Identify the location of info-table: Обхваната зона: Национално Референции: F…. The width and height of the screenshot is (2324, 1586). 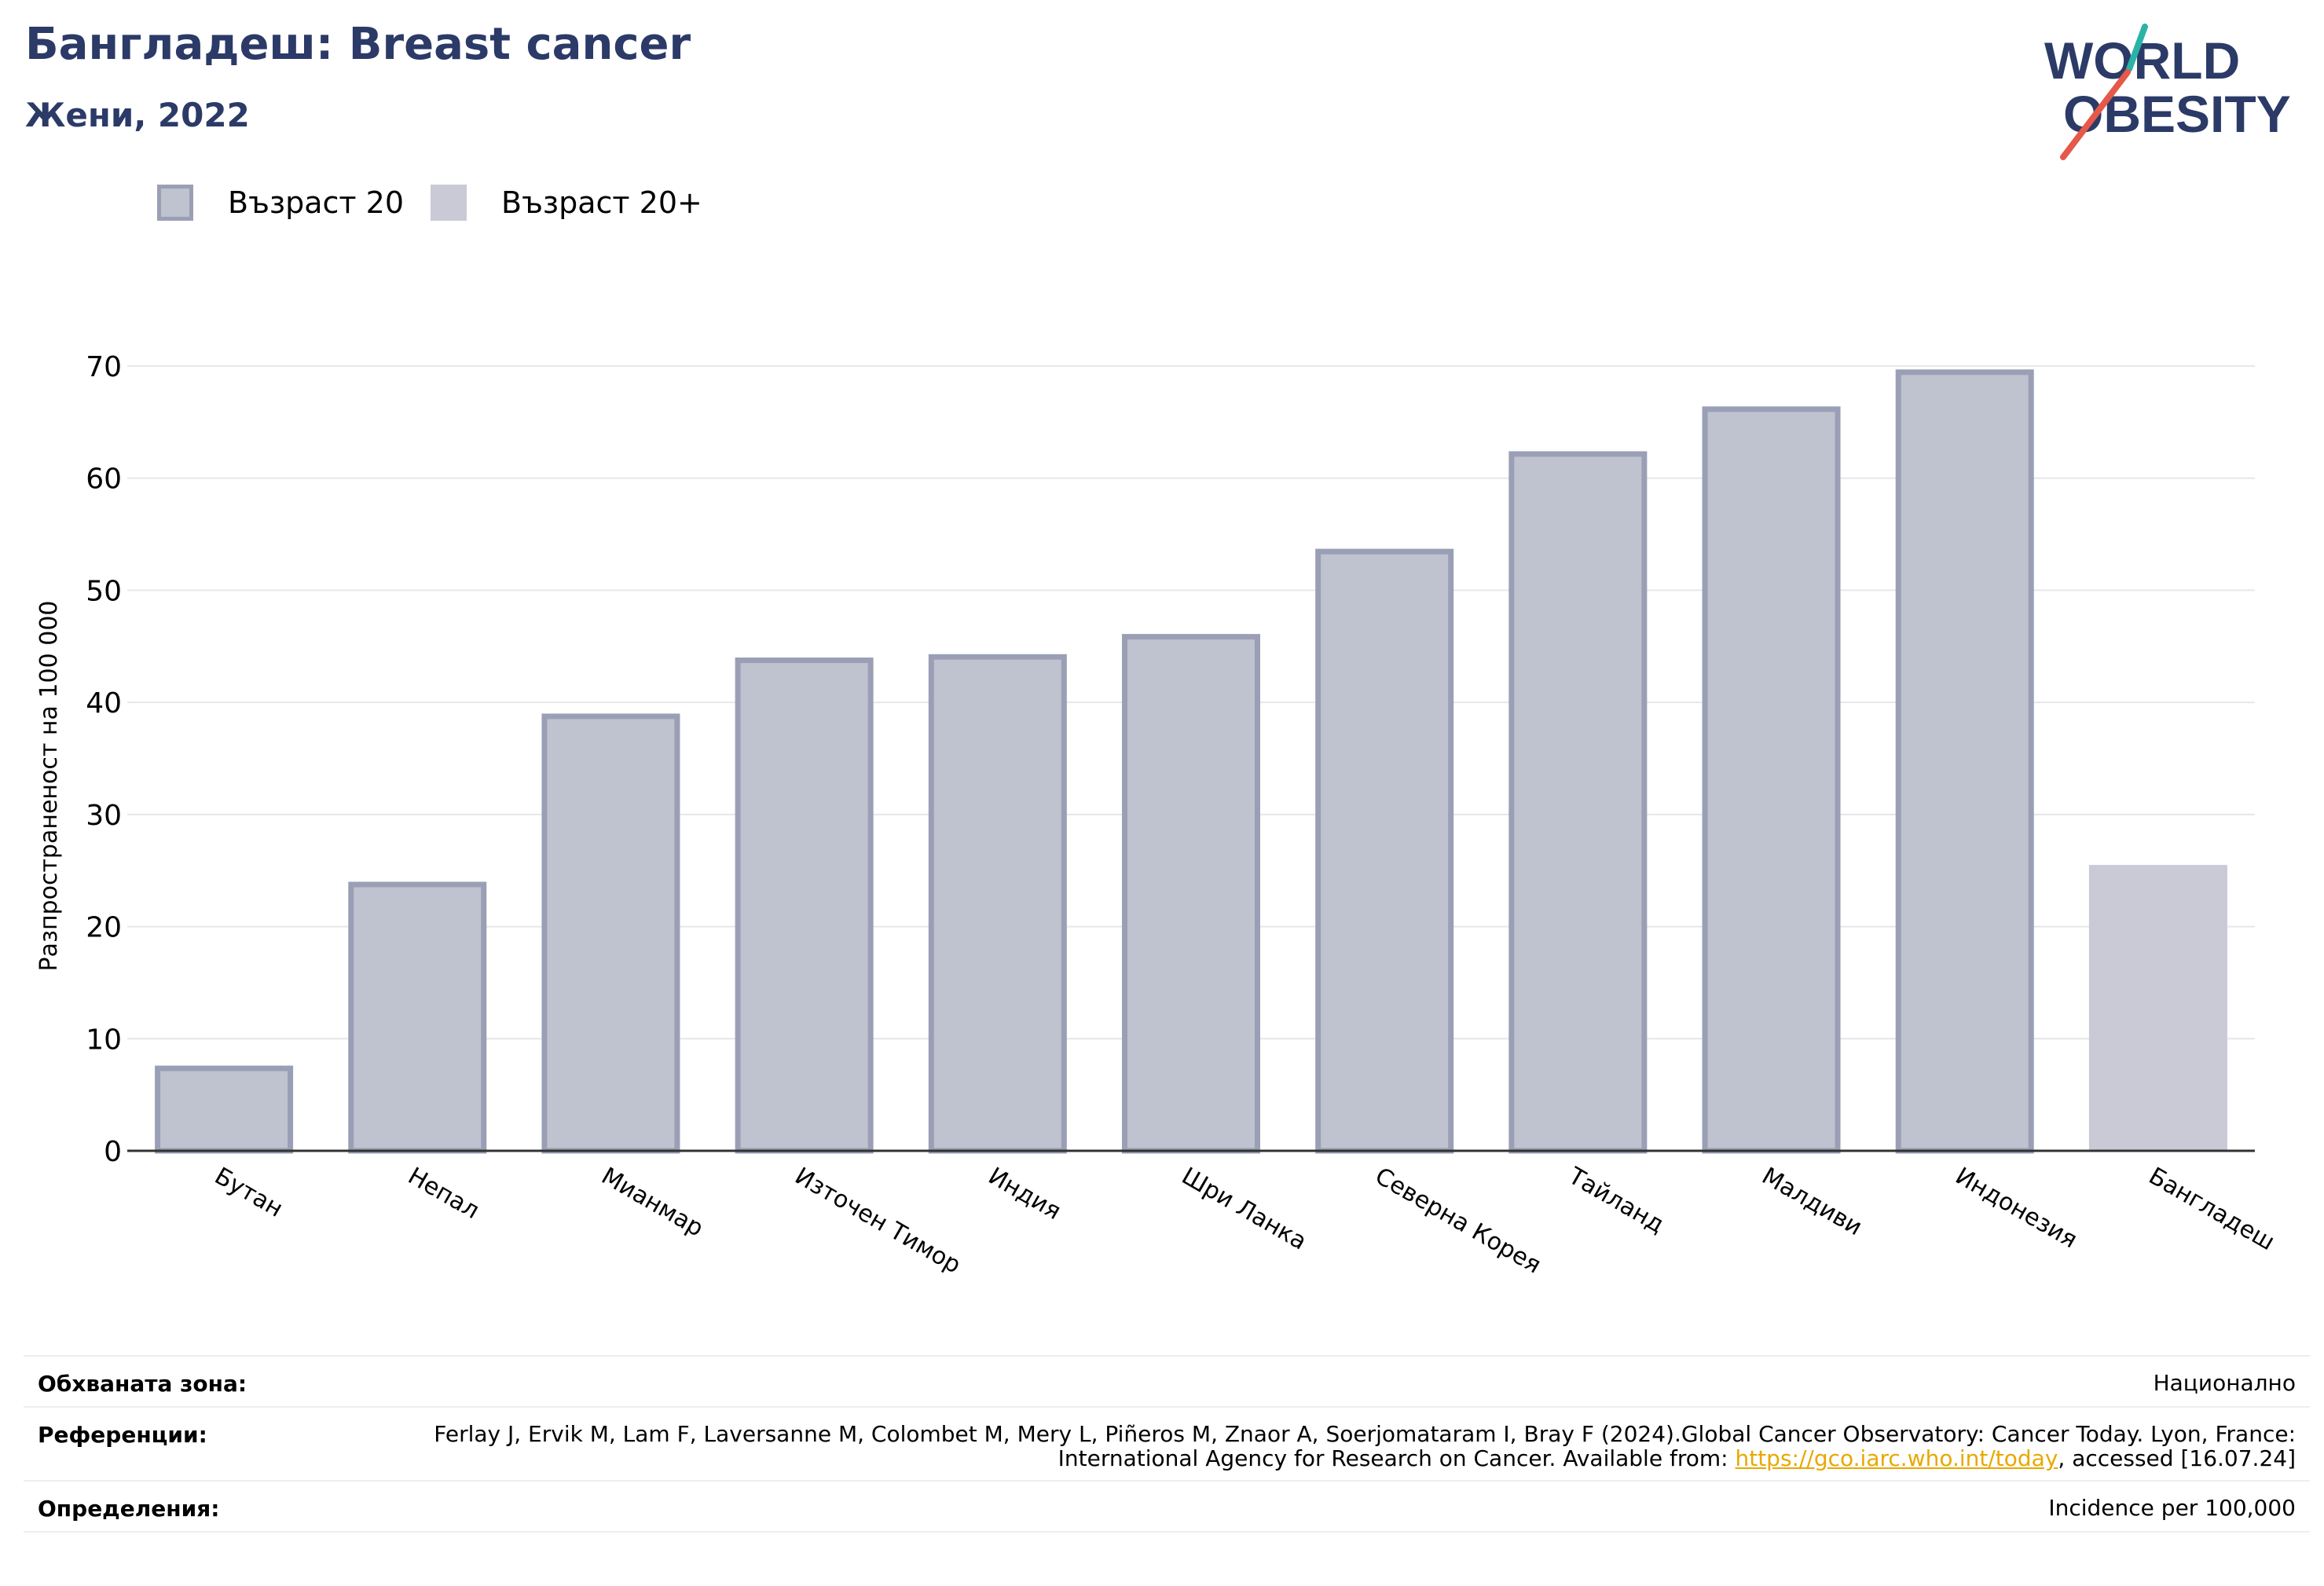
(1167, 1444).